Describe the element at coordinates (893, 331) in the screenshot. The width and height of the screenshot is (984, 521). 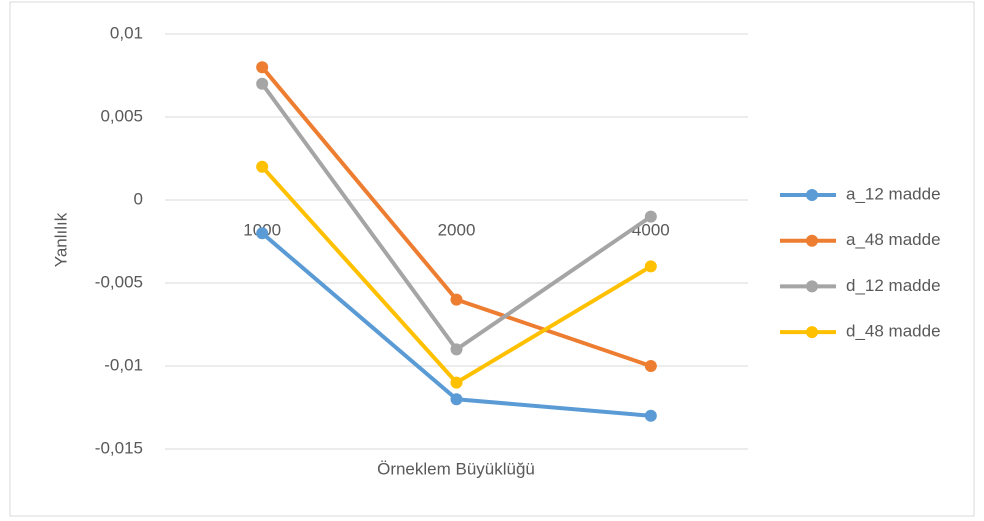
I see `legend-label: d_48 madde` at that location.